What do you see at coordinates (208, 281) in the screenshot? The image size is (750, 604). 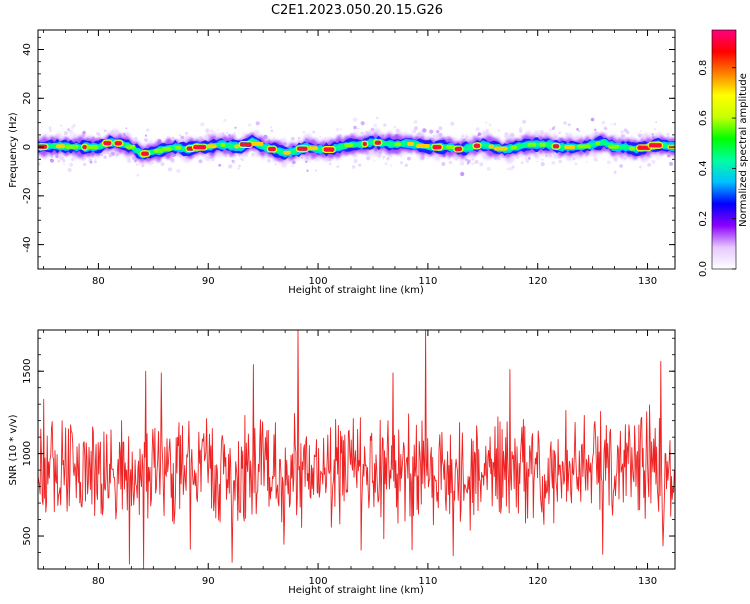 I see `spectrogram-xtick-label: 90` at bounding box center [208, 281].